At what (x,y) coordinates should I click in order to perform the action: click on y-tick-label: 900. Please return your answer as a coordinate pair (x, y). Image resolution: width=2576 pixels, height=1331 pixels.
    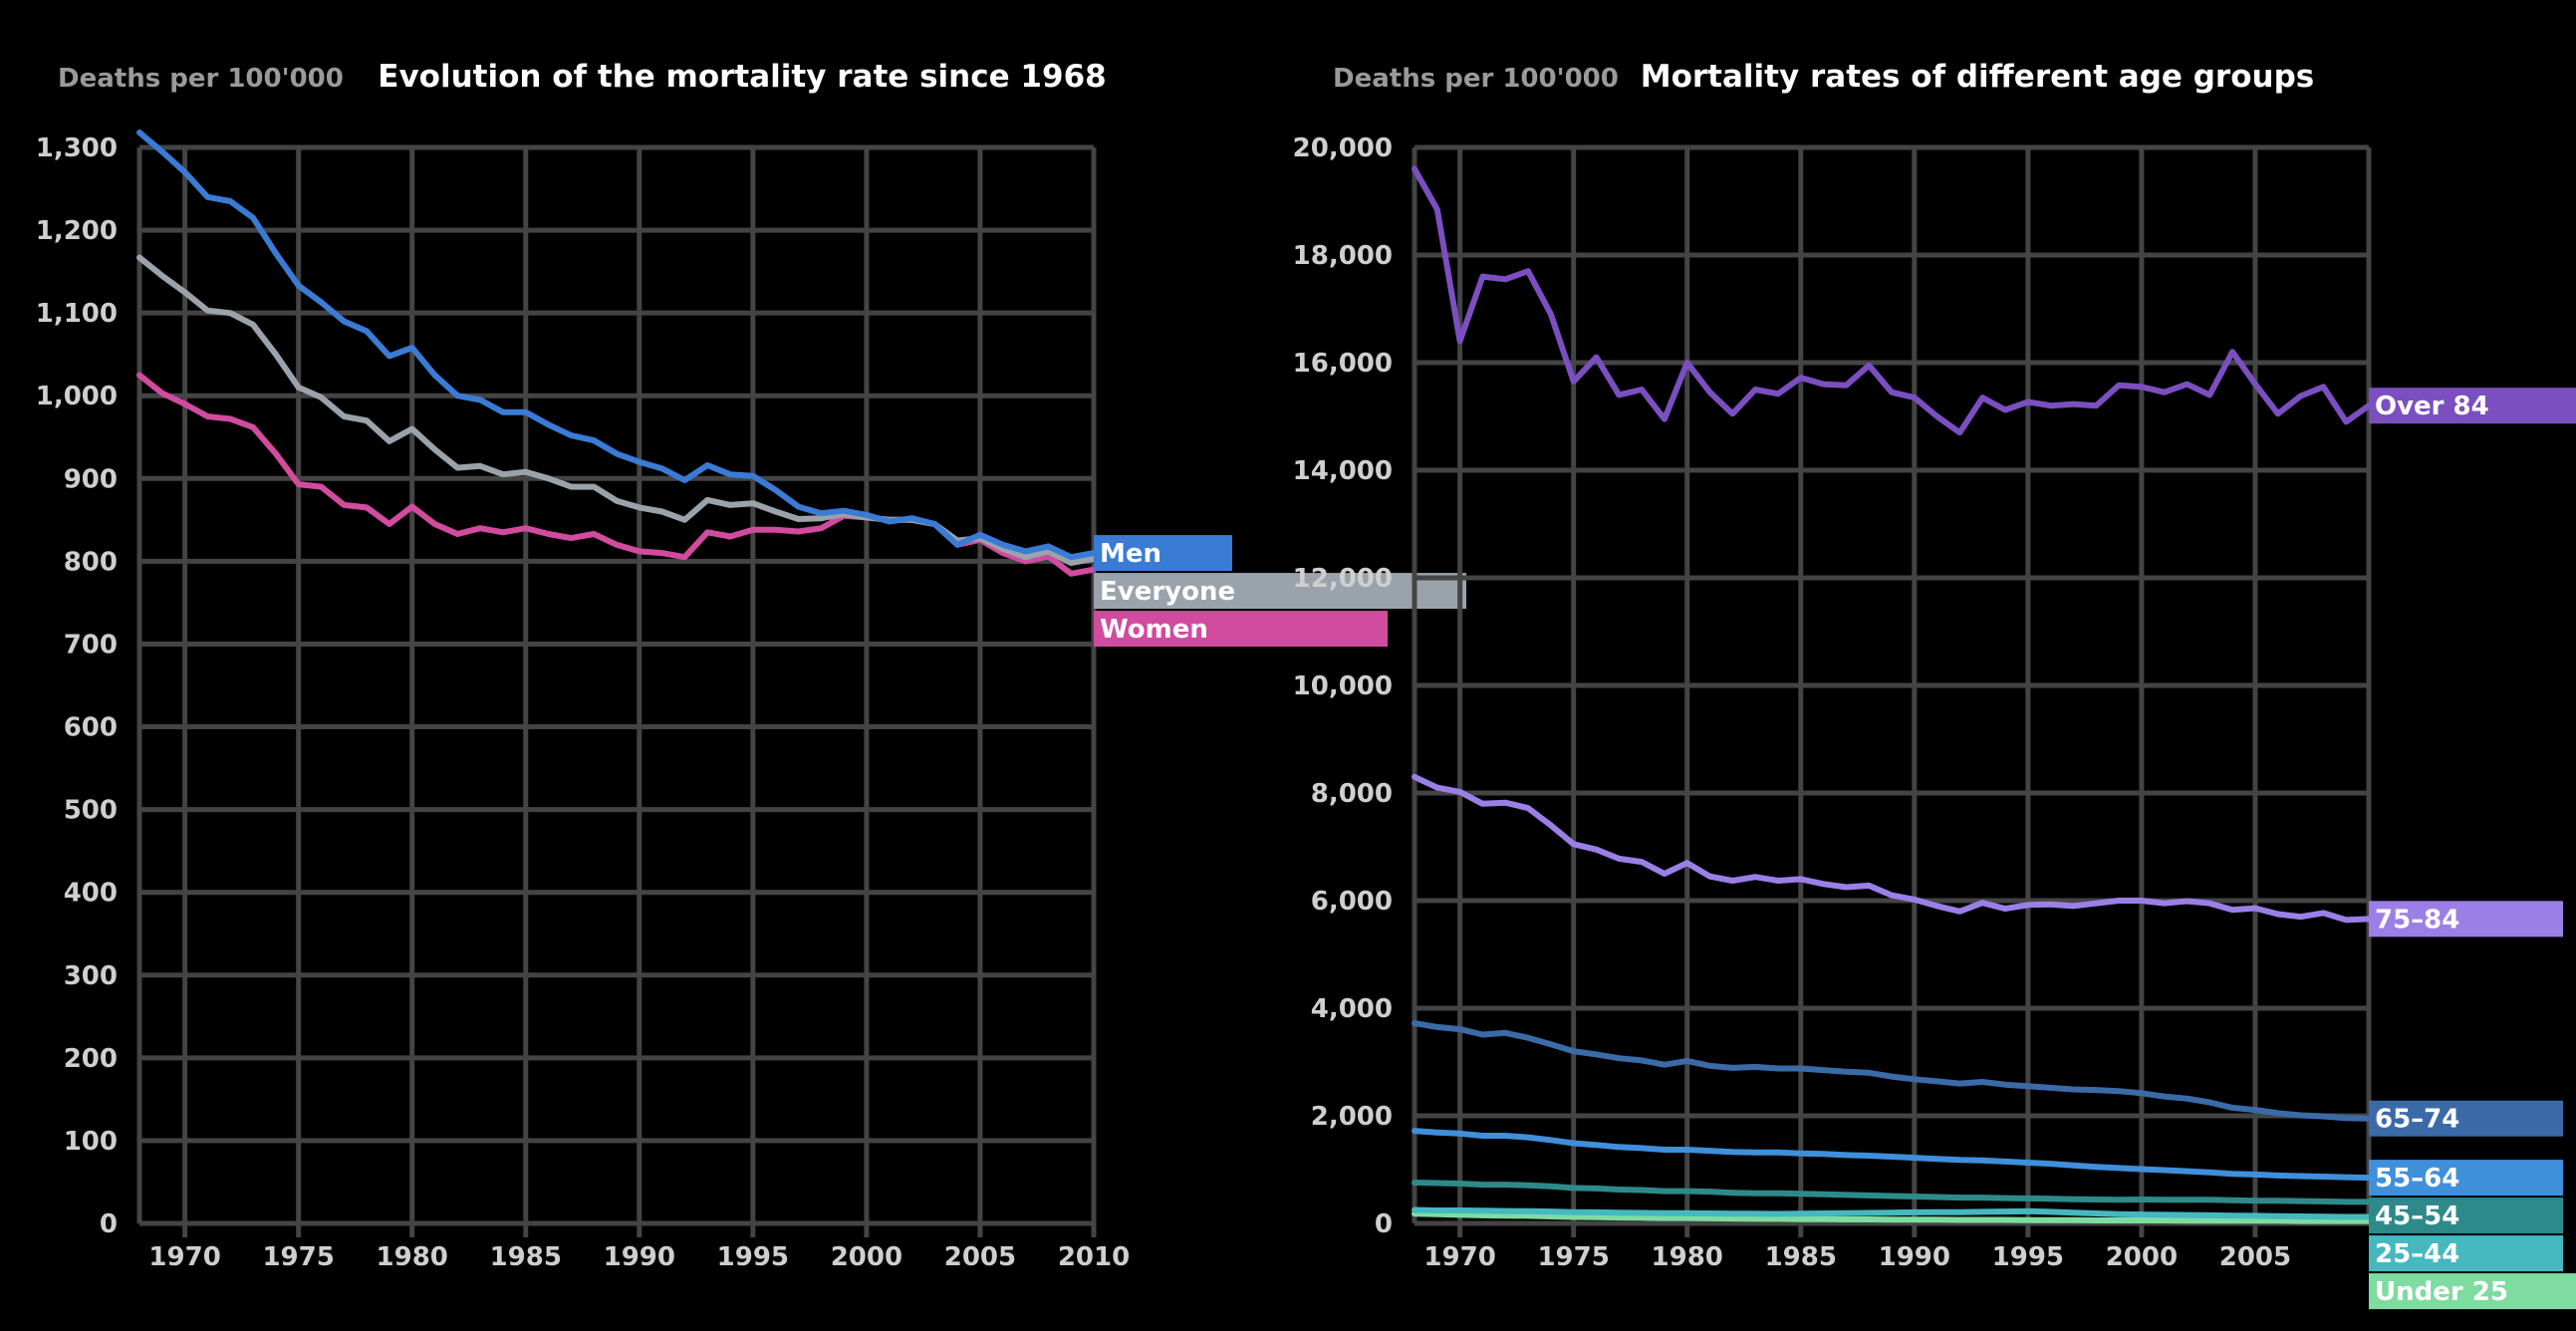
    Looking at the image, I should click on (91, 479).